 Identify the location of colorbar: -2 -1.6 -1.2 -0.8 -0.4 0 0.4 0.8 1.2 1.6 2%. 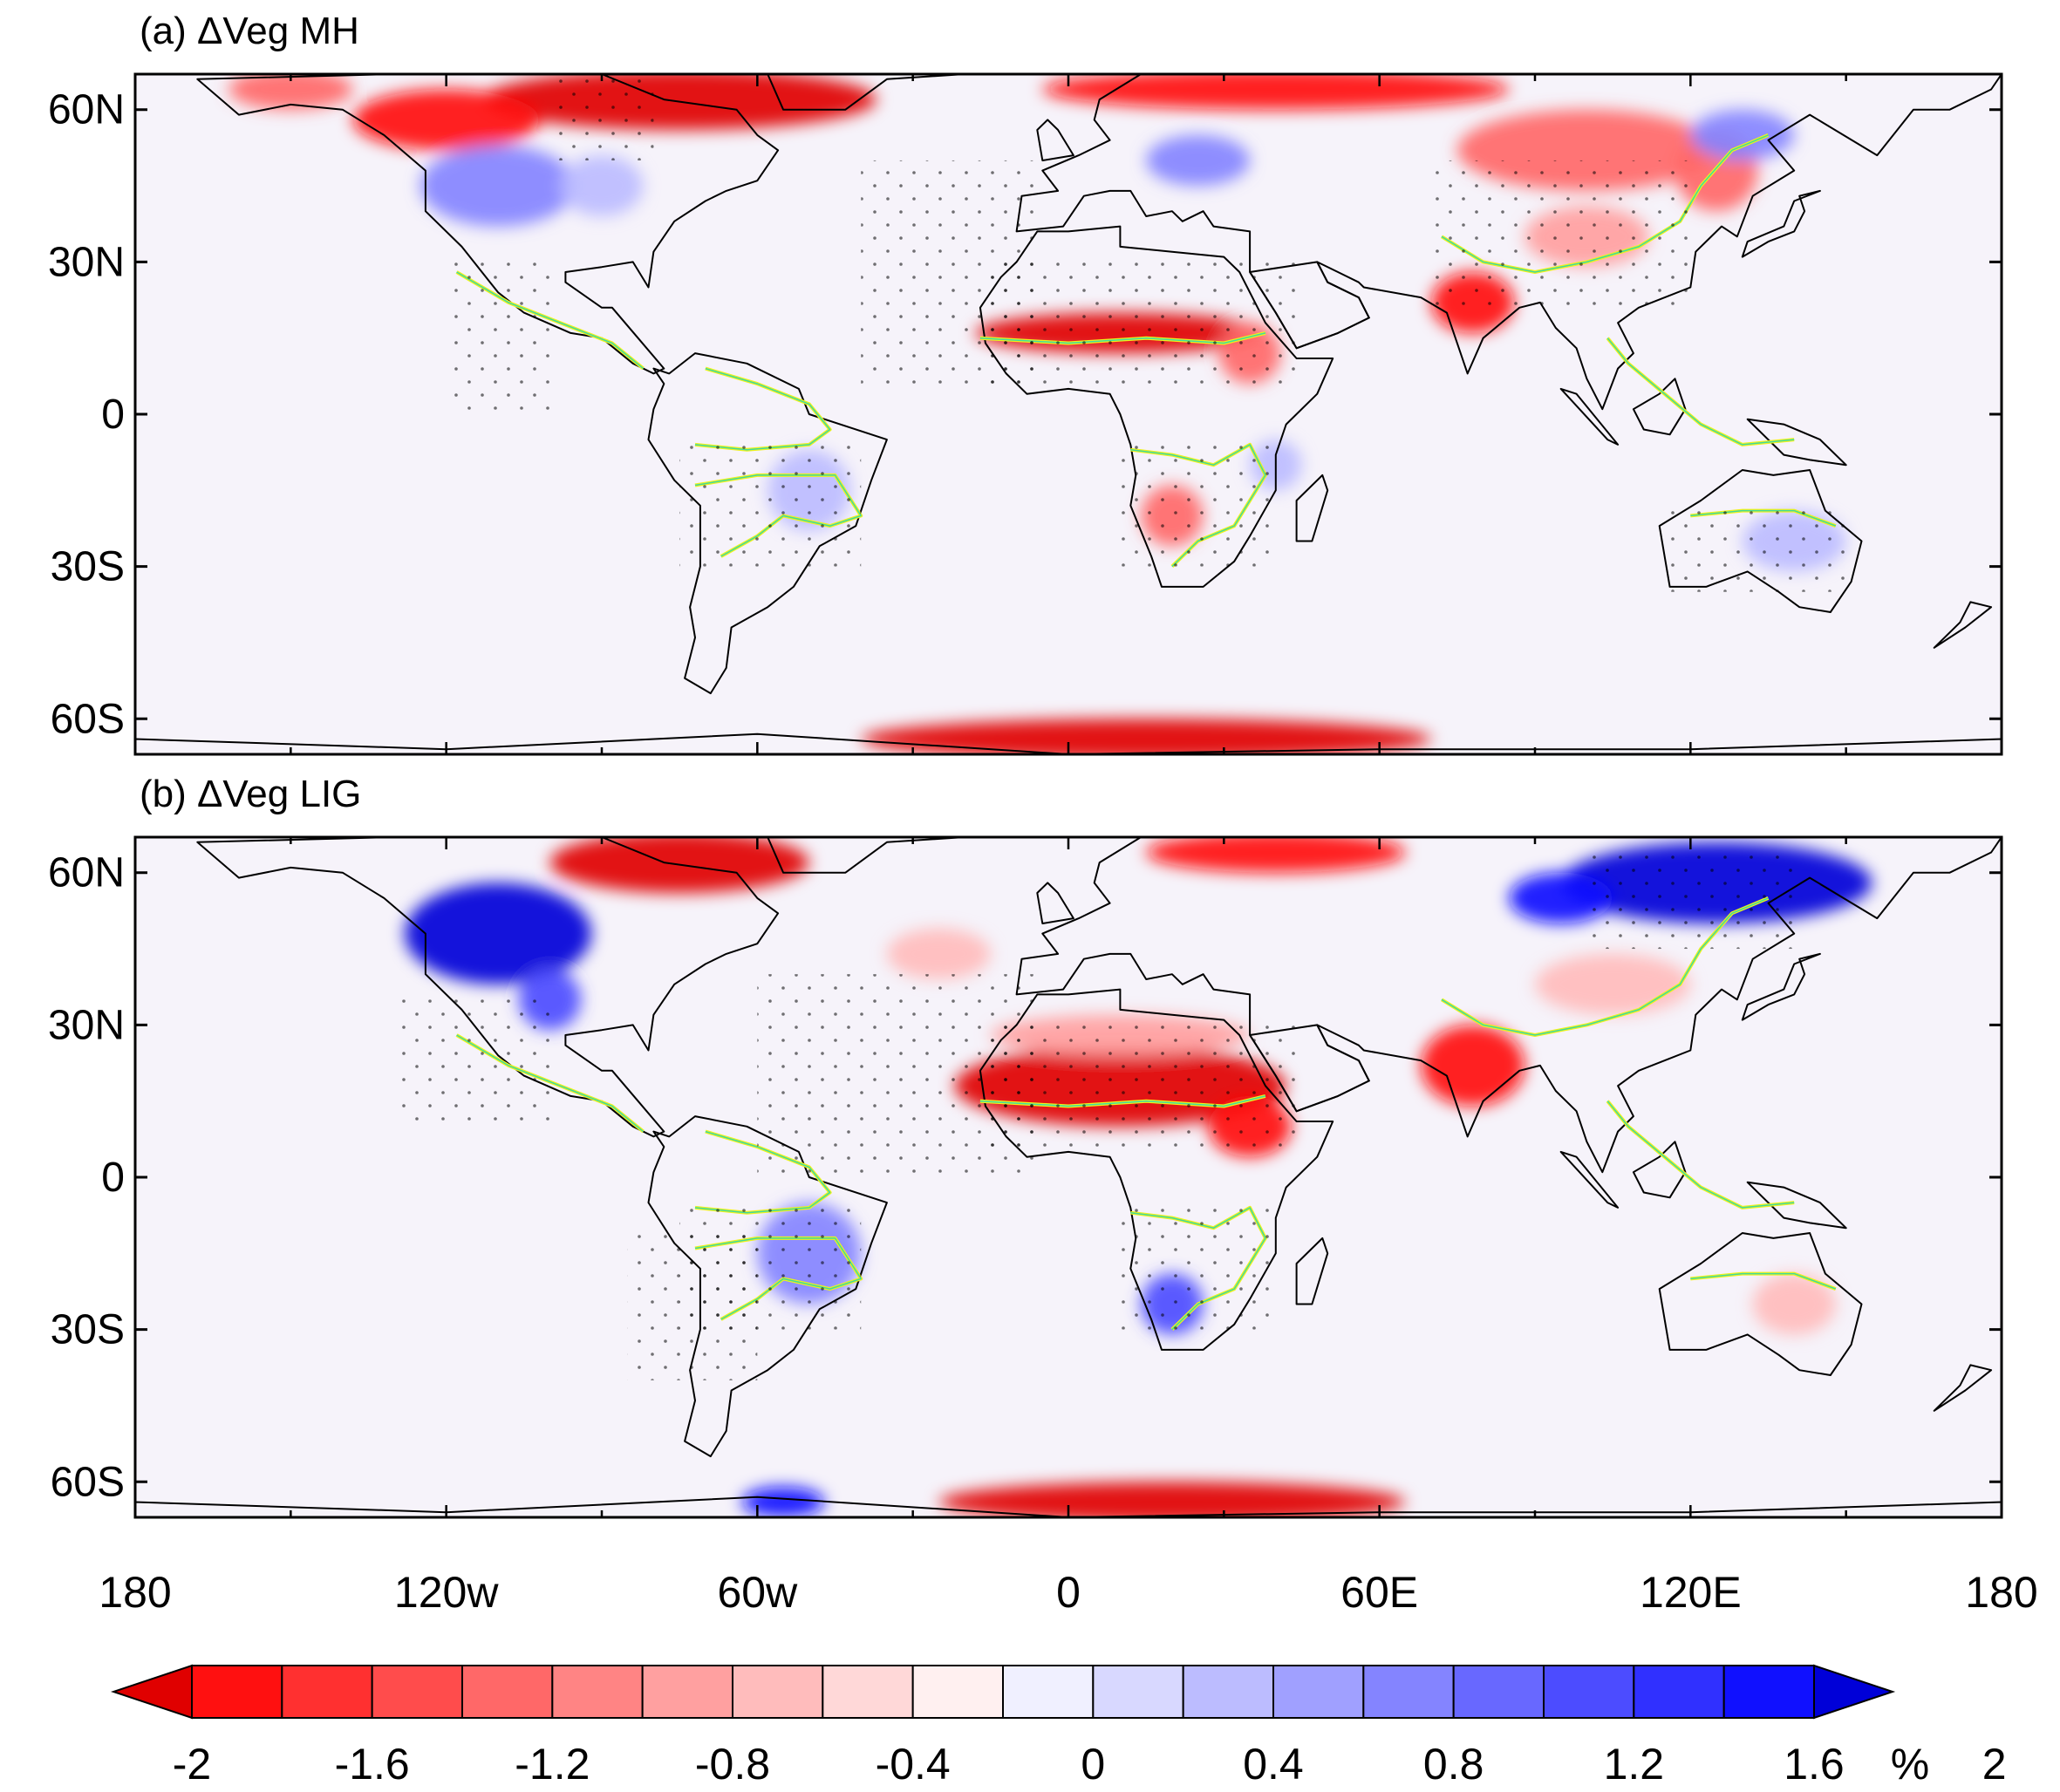
(1058, 1726).